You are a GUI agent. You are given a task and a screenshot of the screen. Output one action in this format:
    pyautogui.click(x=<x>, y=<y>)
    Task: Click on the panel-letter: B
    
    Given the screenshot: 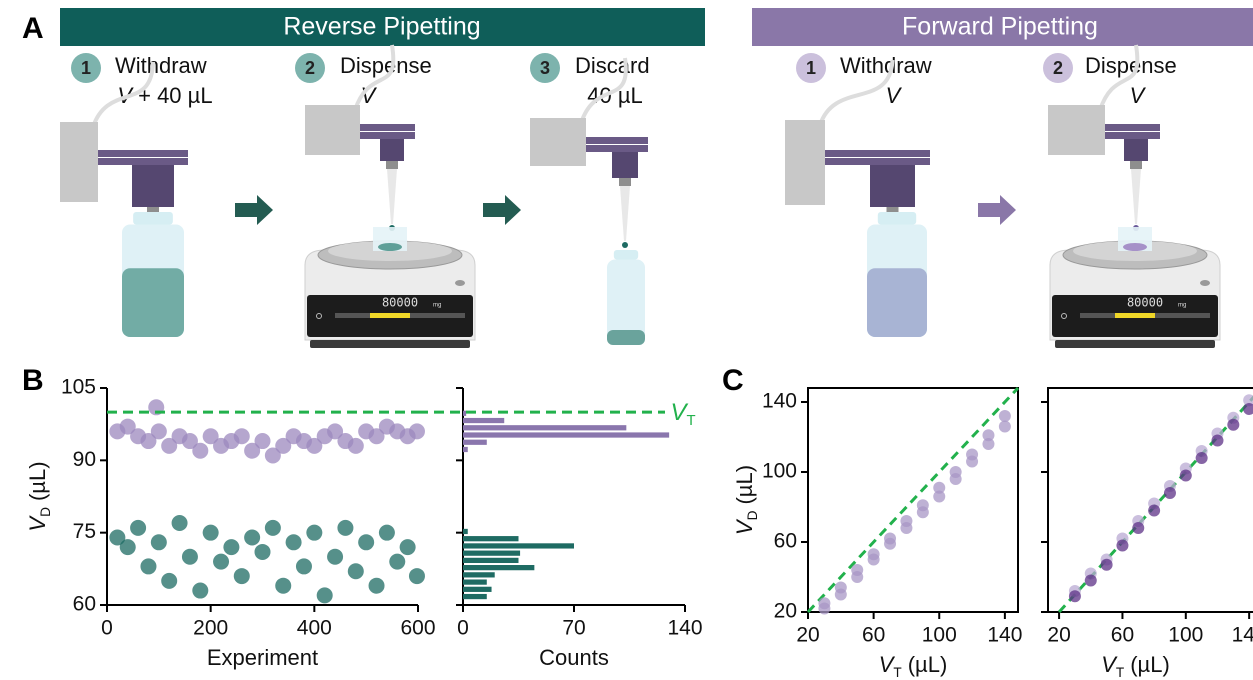 What is the action you would take?
    pyautogui.click(x=33, y=380)
    